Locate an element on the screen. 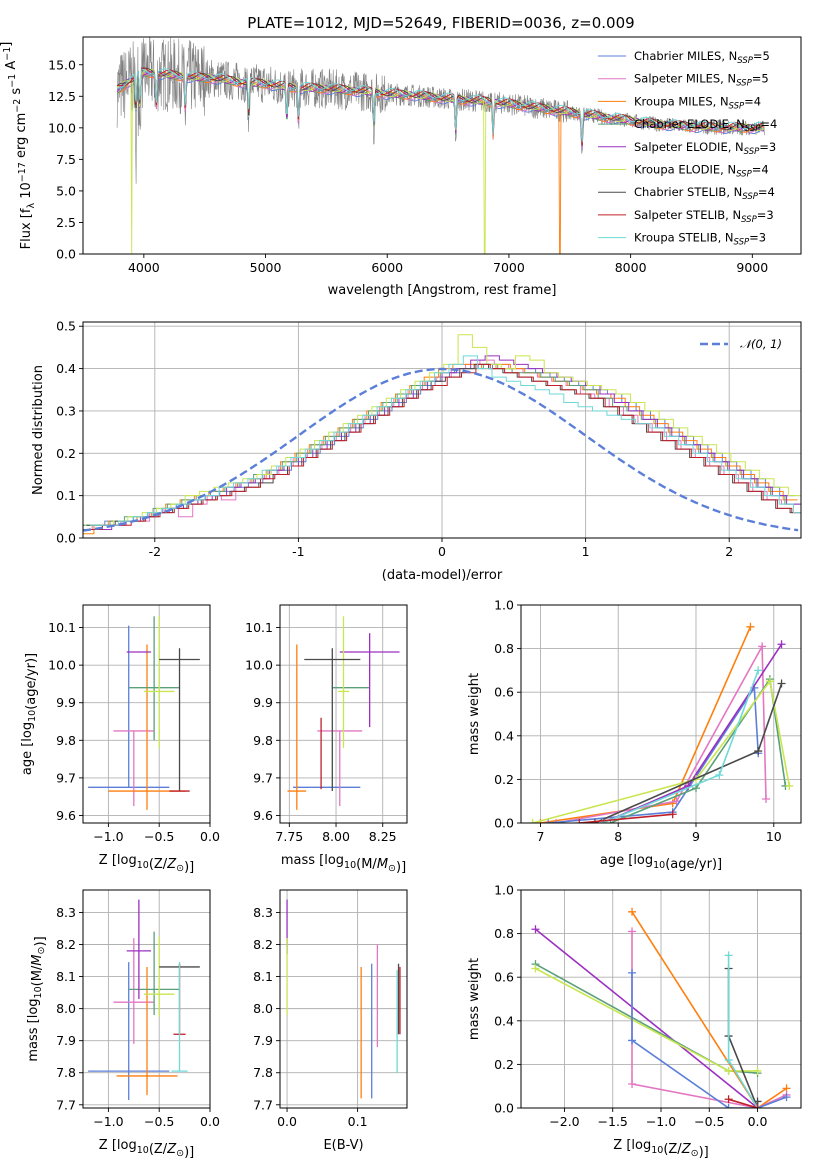 This screenshot has width=819, height=1170. massweight_vs_age-background is located at coordinates (661, 714).